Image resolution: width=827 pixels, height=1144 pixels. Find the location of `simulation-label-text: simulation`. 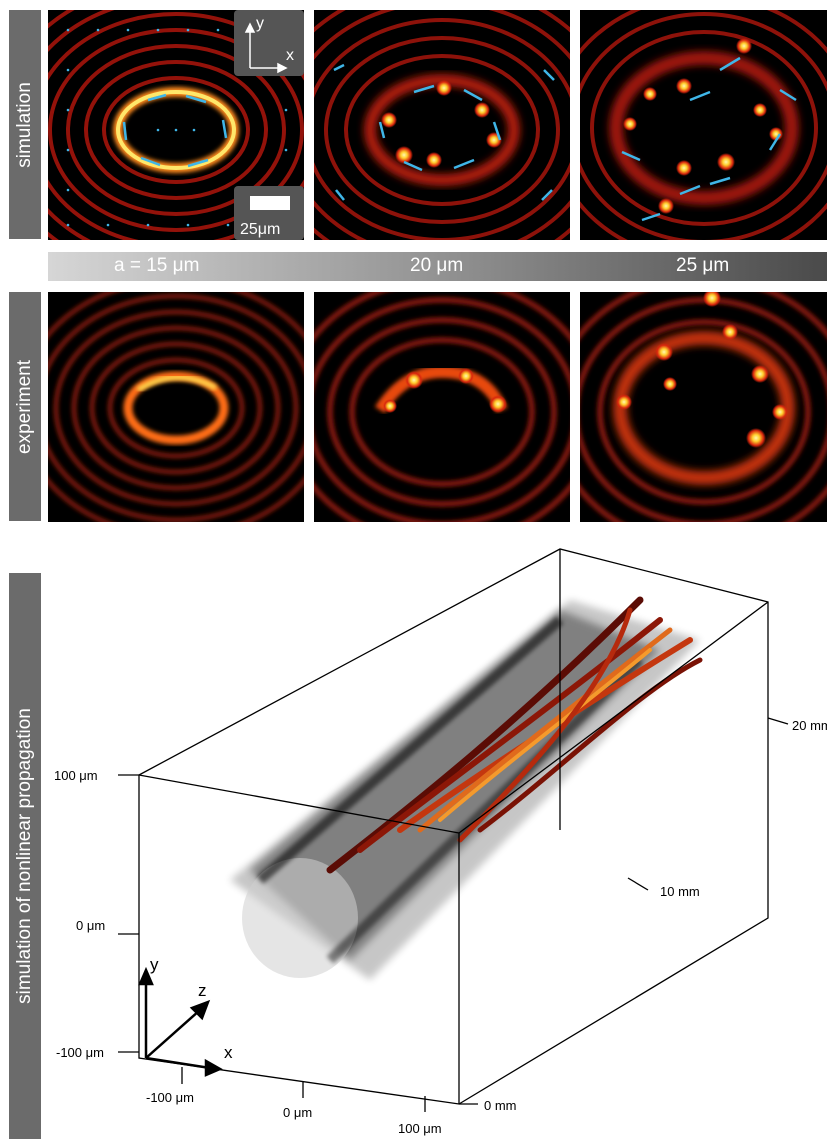

simulation-label-text: simulation is located at coordinates (24, 124).